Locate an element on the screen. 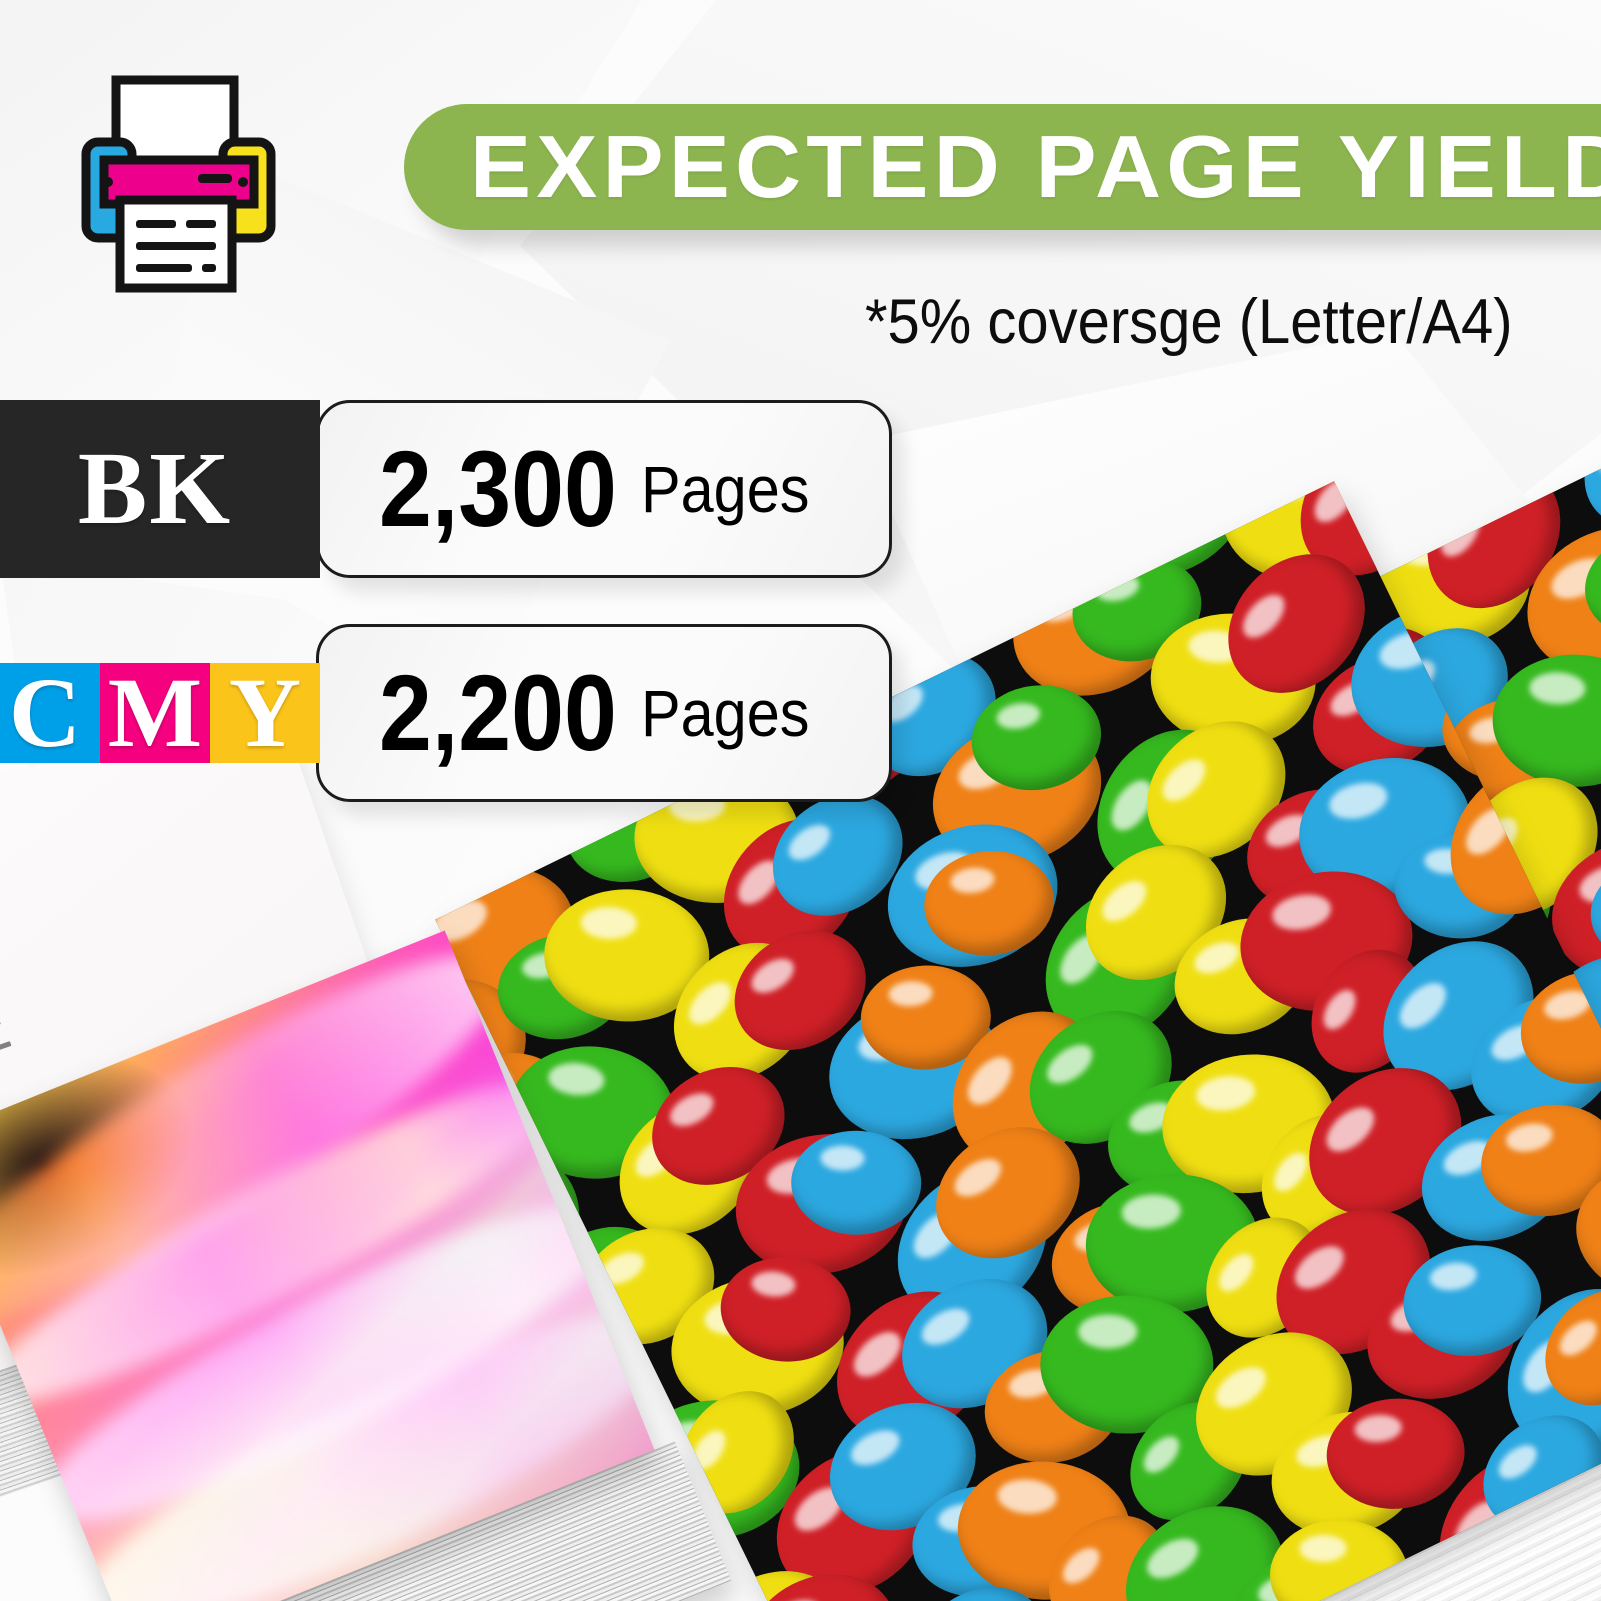  yield-value-card-bk: 2,300 Pages is located at coordinates (604, 489).